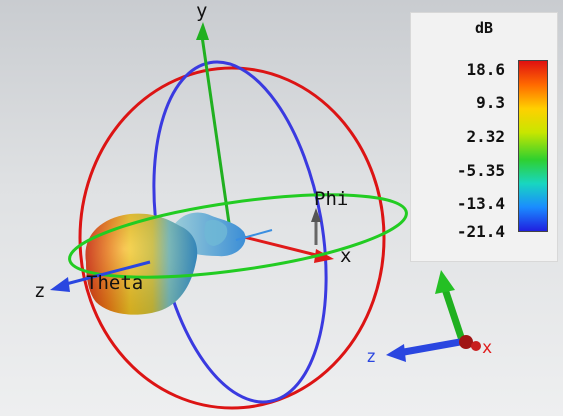 The image size is (563, 416). I want to click on legend-tick: 9.3, so click(490, 102).